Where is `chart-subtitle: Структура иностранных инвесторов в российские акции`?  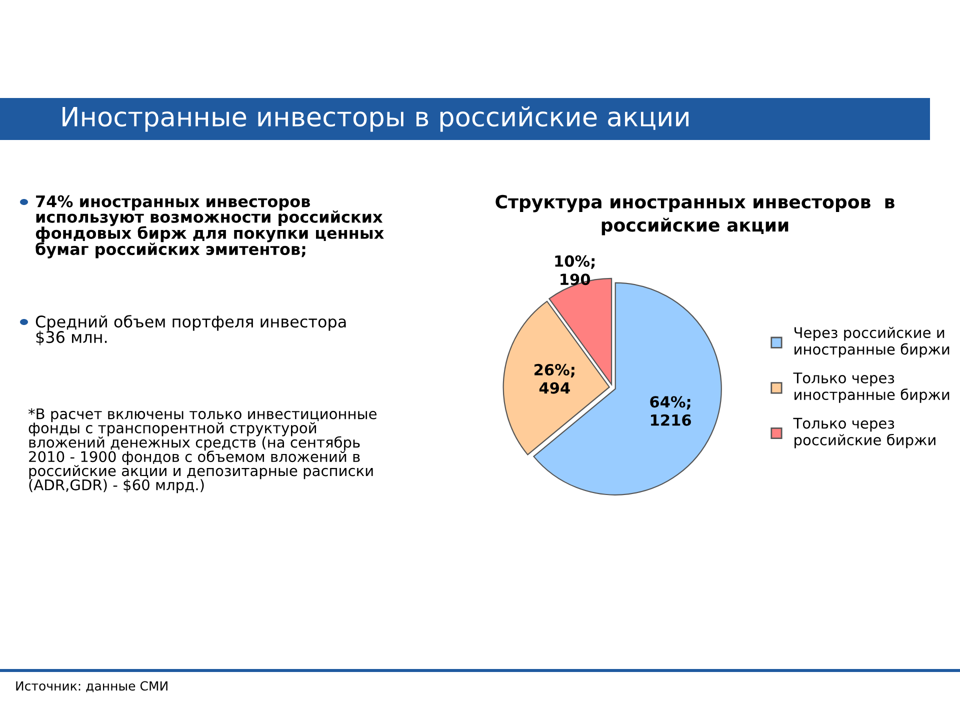 chart-subtitle: Структура иностранных инвесторов в российские акции is located at coordinates (695, 215).